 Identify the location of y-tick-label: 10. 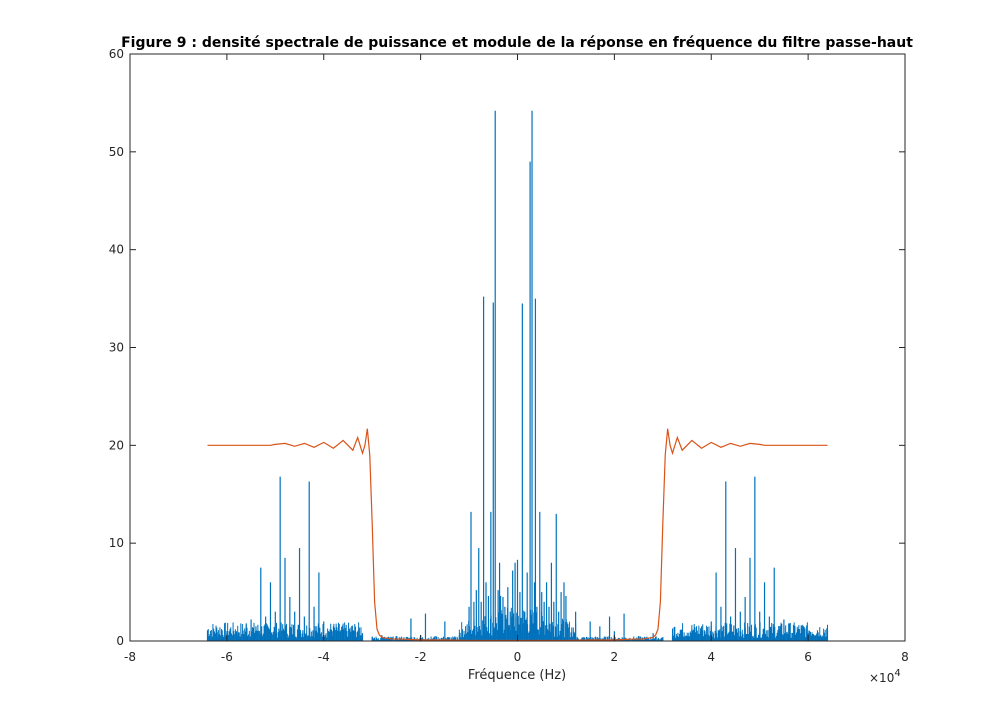
(116, 543).